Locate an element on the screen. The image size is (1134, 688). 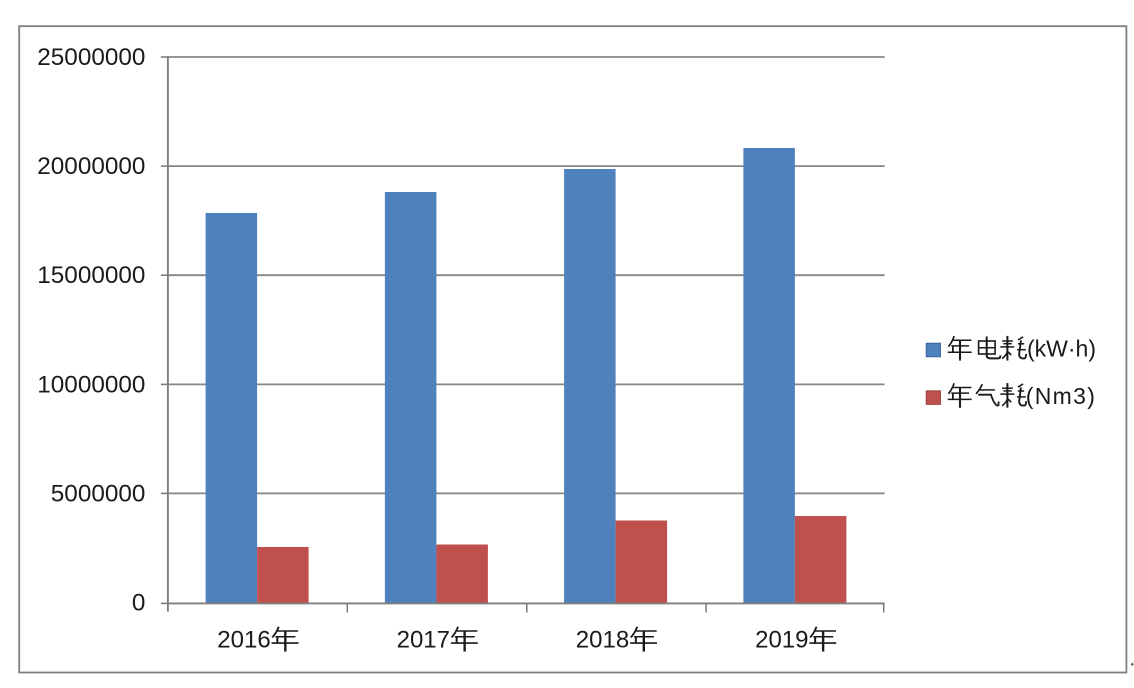
svg-text: (Nm3) is located at coordinates (1061, 396).